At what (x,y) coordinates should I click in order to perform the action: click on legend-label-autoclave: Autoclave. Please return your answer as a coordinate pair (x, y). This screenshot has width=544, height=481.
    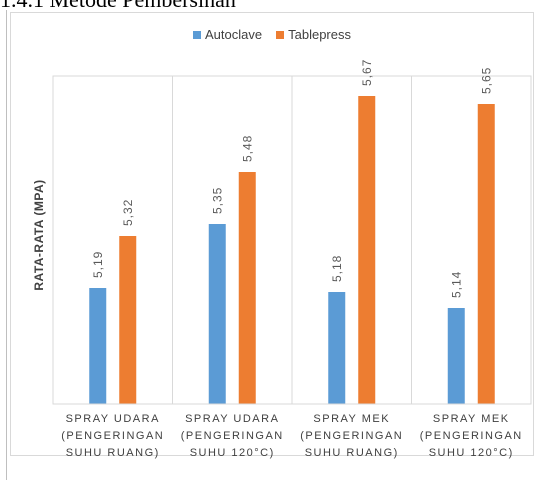
    Looking at the image, I should click on (234, 34).